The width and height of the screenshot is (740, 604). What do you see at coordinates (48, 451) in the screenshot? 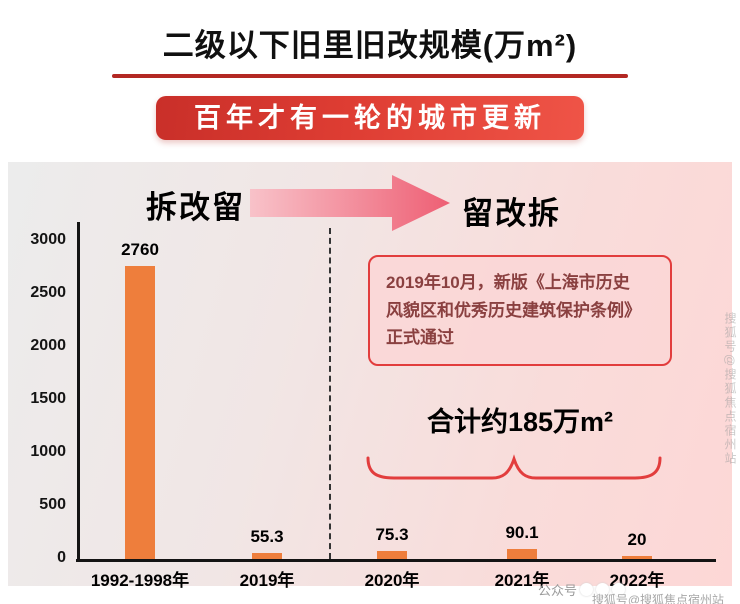
I see `y-axis-tick-label: 1000` at bounding box center [48, 451].